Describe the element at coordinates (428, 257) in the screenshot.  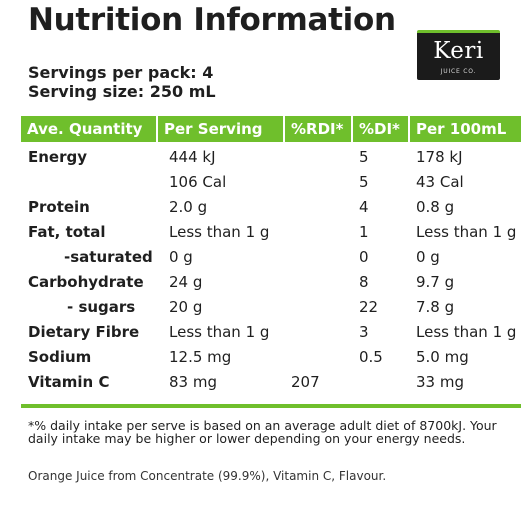
I see `per-100ml-value: 0 g` at that location.